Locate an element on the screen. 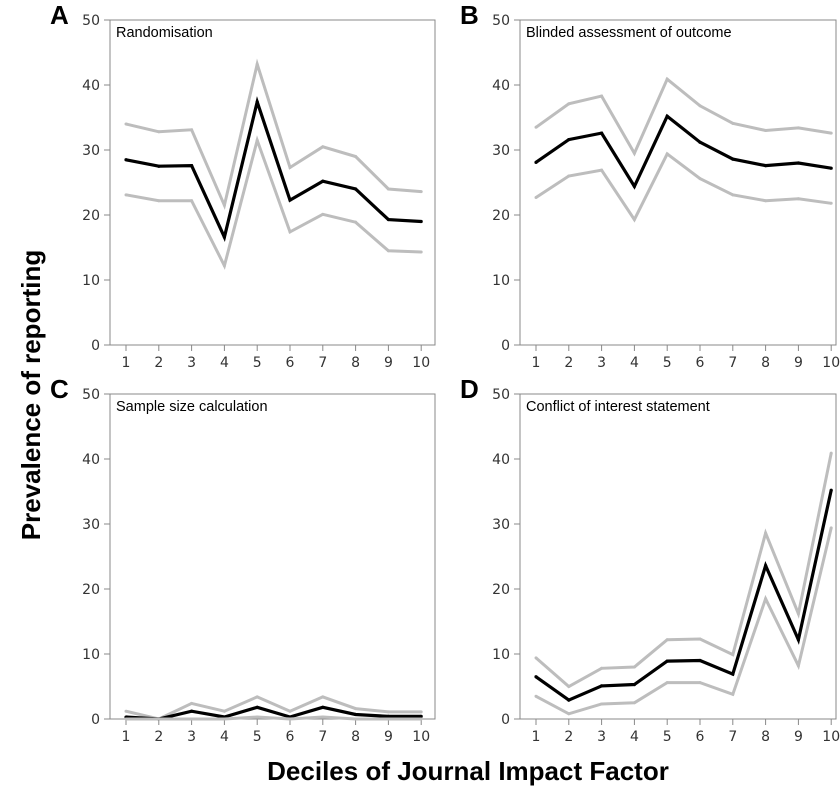 The image size is (840, 793). panel-label: B is located at coordinates (469, 15).